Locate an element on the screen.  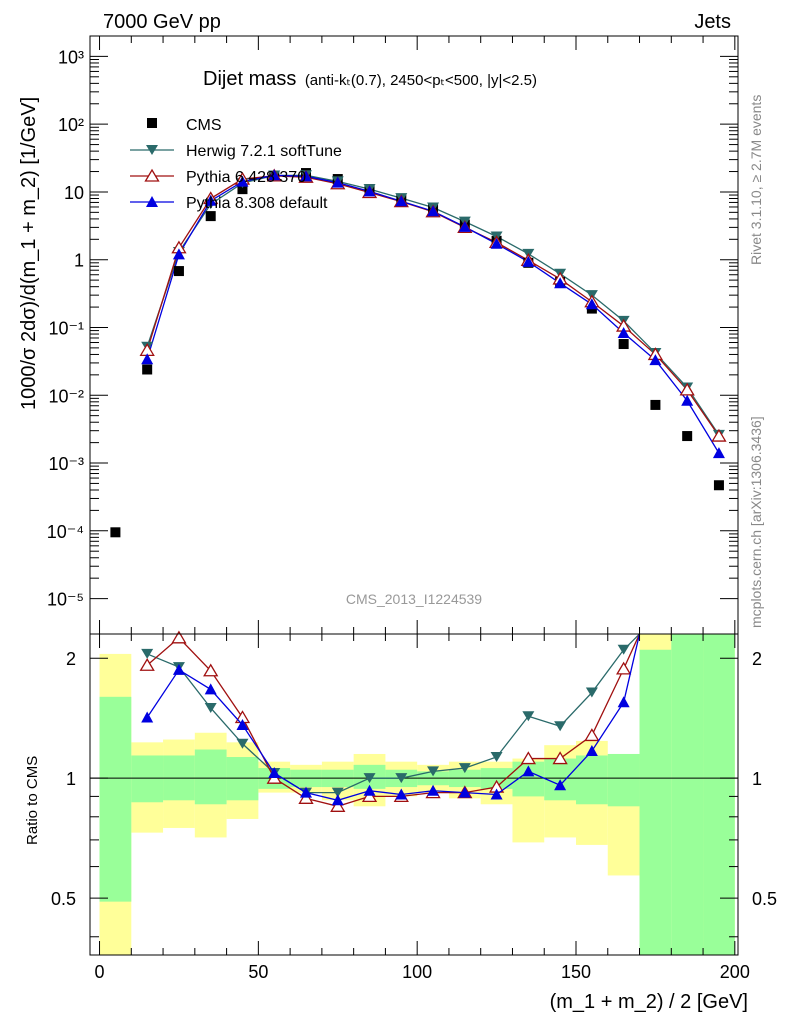
legend-label-pythia6: Pythia 6.428 370 is located at coordinates (246, 177).